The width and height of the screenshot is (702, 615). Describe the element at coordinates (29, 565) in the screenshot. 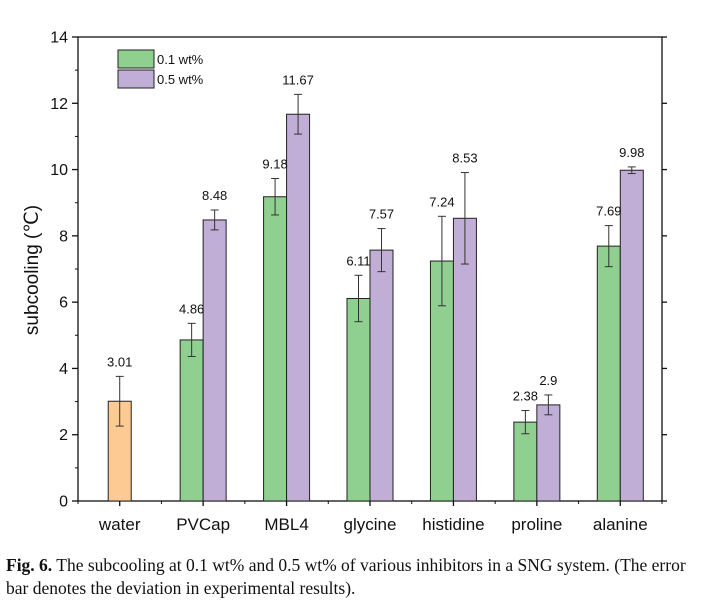

I see `caption-label: Fig. 6.` at that location.